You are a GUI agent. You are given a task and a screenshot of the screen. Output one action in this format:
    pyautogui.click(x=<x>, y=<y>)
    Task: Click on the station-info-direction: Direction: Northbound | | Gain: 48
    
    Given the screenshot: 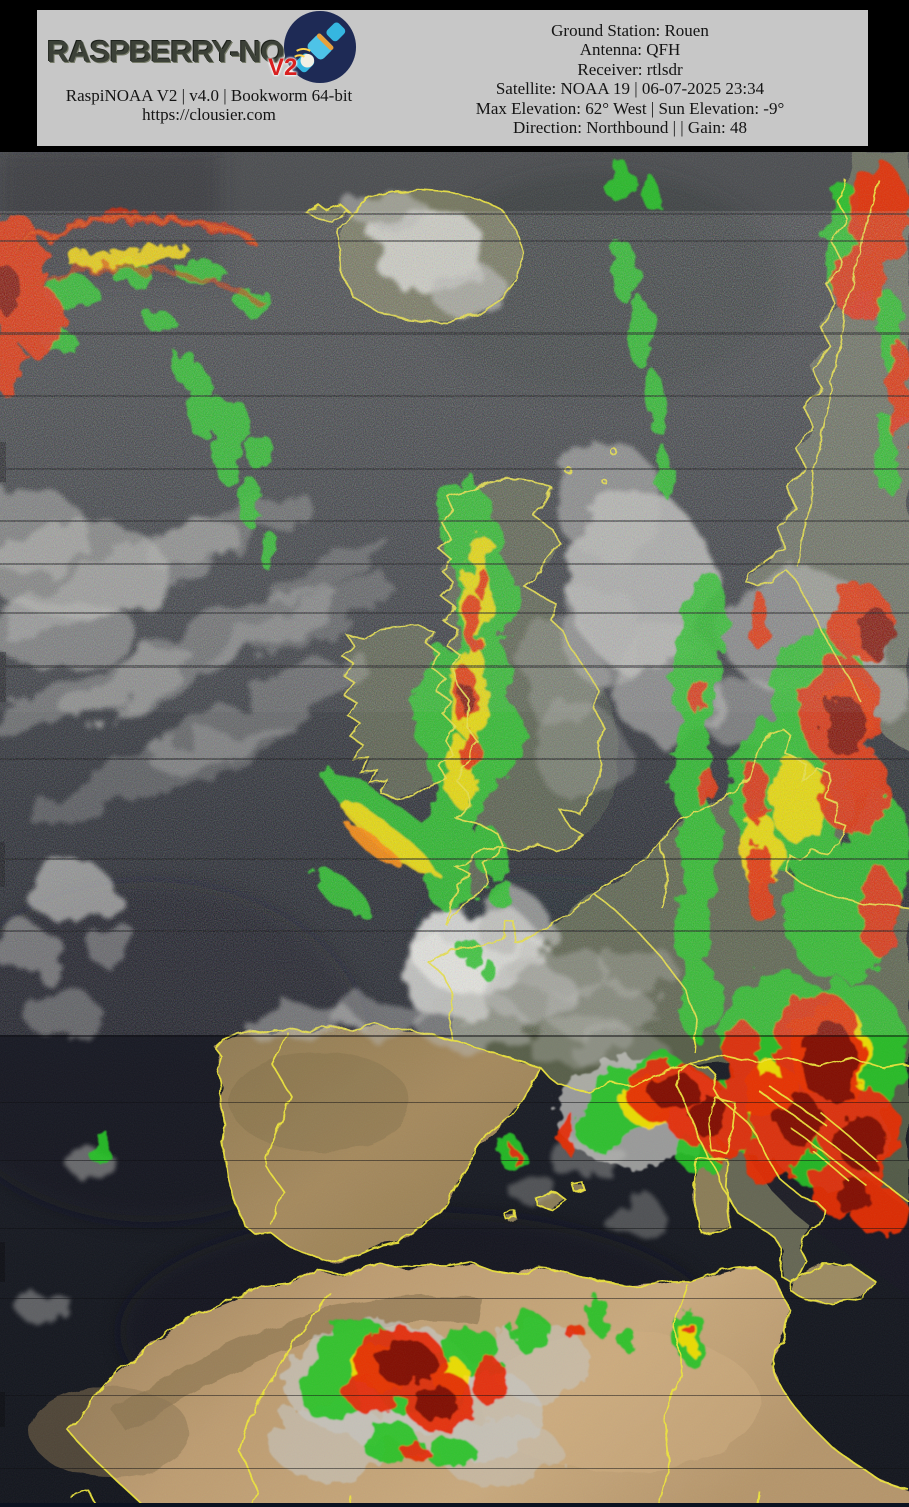 What is the action you would take?
    pyautogui.click(x=630, y=128)
    